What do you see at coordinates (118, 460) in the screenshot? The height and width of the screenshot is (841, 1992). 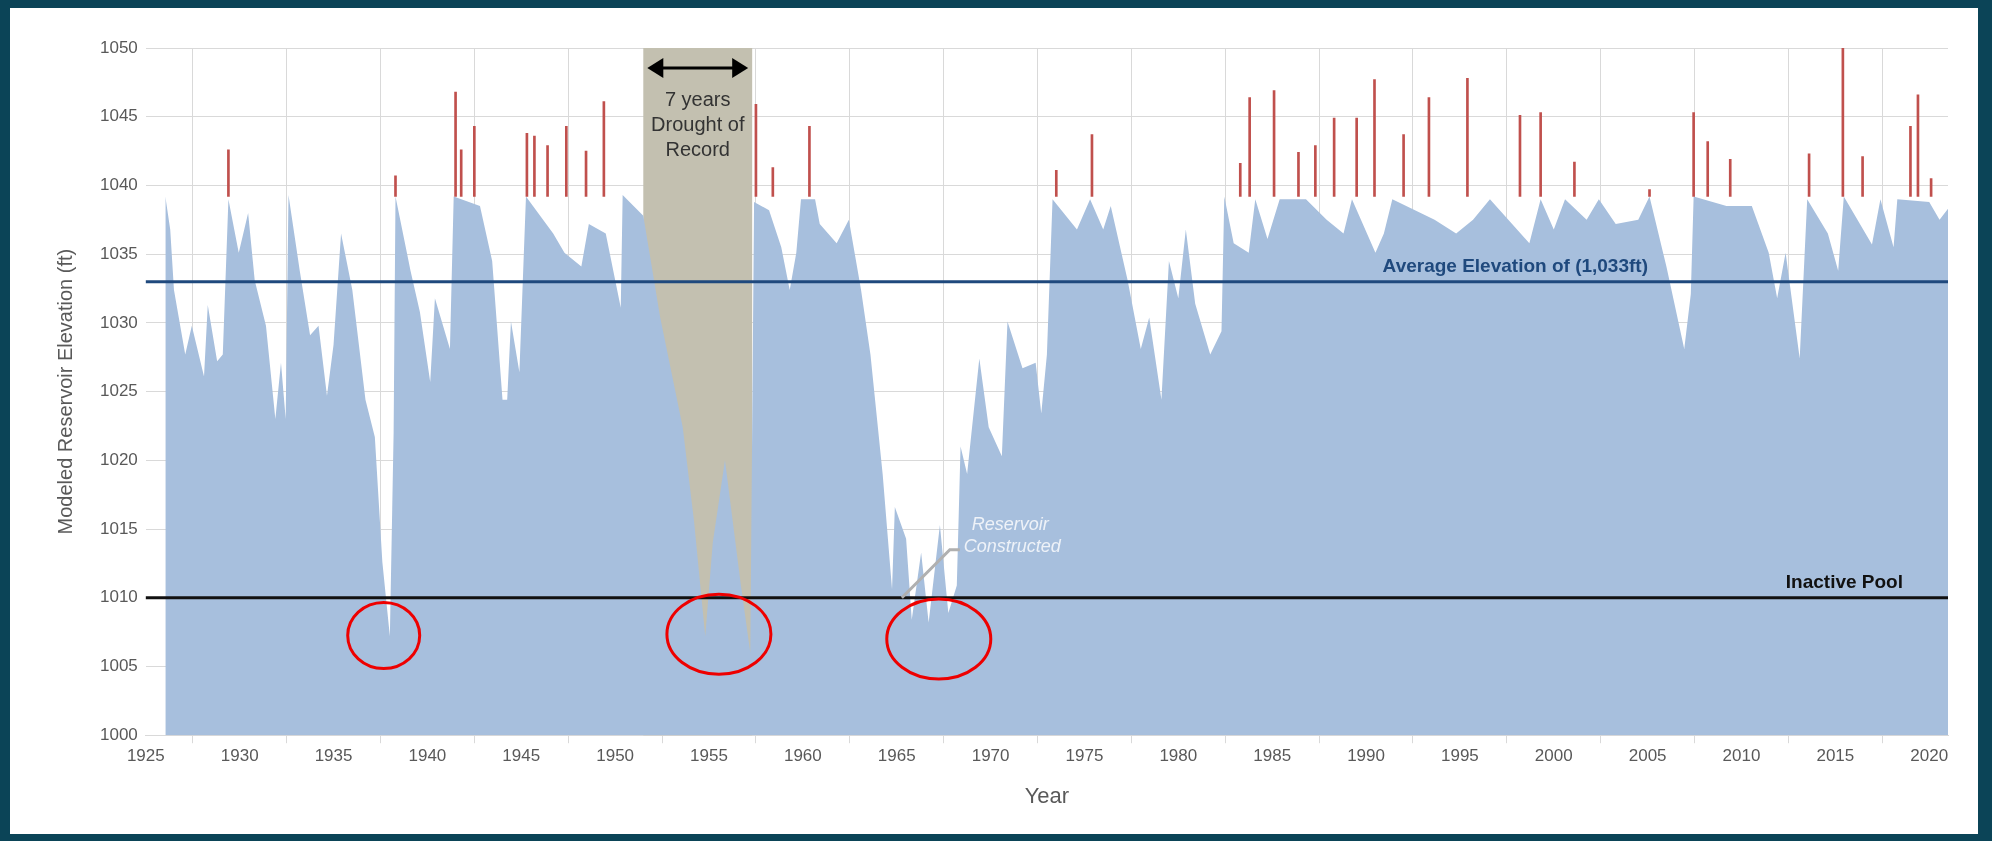 I see `y-tick-label: 1020` at bounding box center [118, 460].